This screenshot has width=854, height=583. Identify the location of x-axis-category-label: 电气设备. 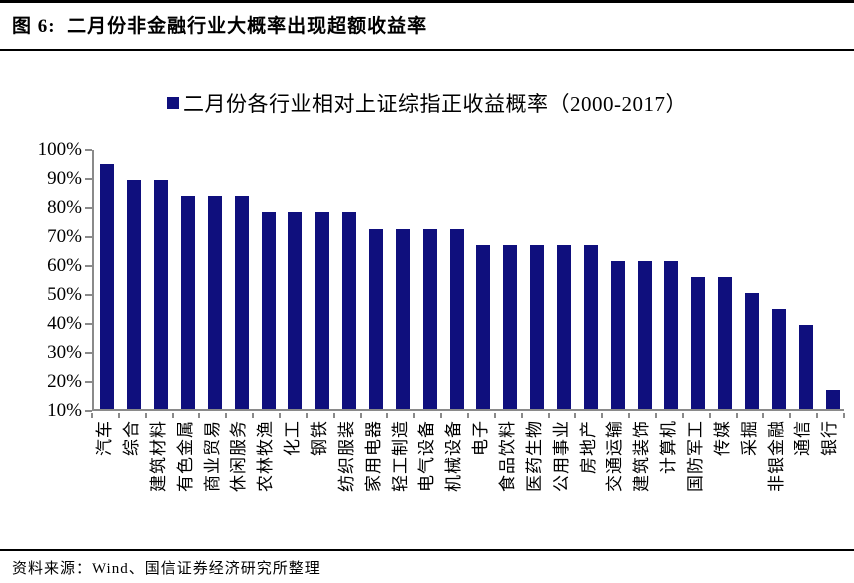
(427, 456).